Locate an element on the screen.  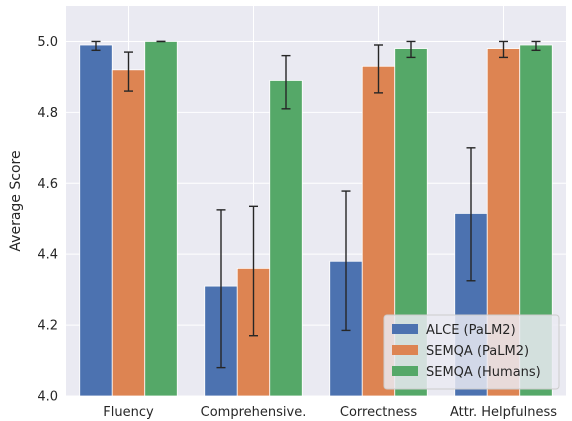
legend-box is located at coordinates (471, 352).